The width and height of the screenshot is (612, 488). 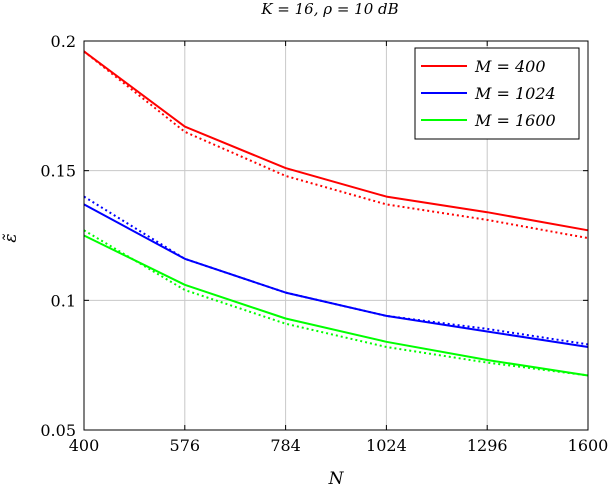 I want to click on y-tick-label: 0.15, so click(x=58, y=171).